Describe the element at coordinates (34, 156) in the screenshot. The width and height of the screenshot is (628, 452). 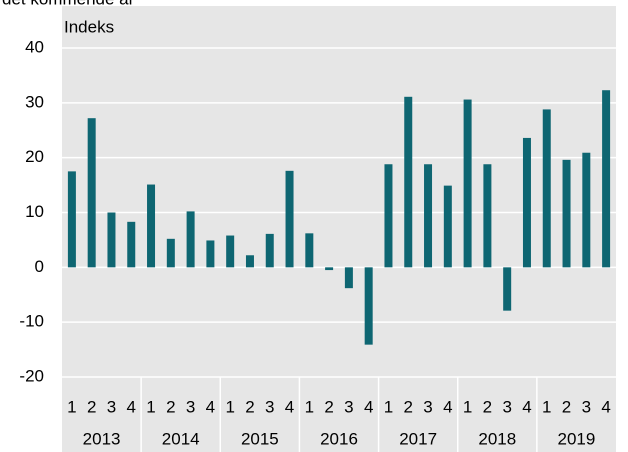
I see `y-tick-label: 20` at that location.